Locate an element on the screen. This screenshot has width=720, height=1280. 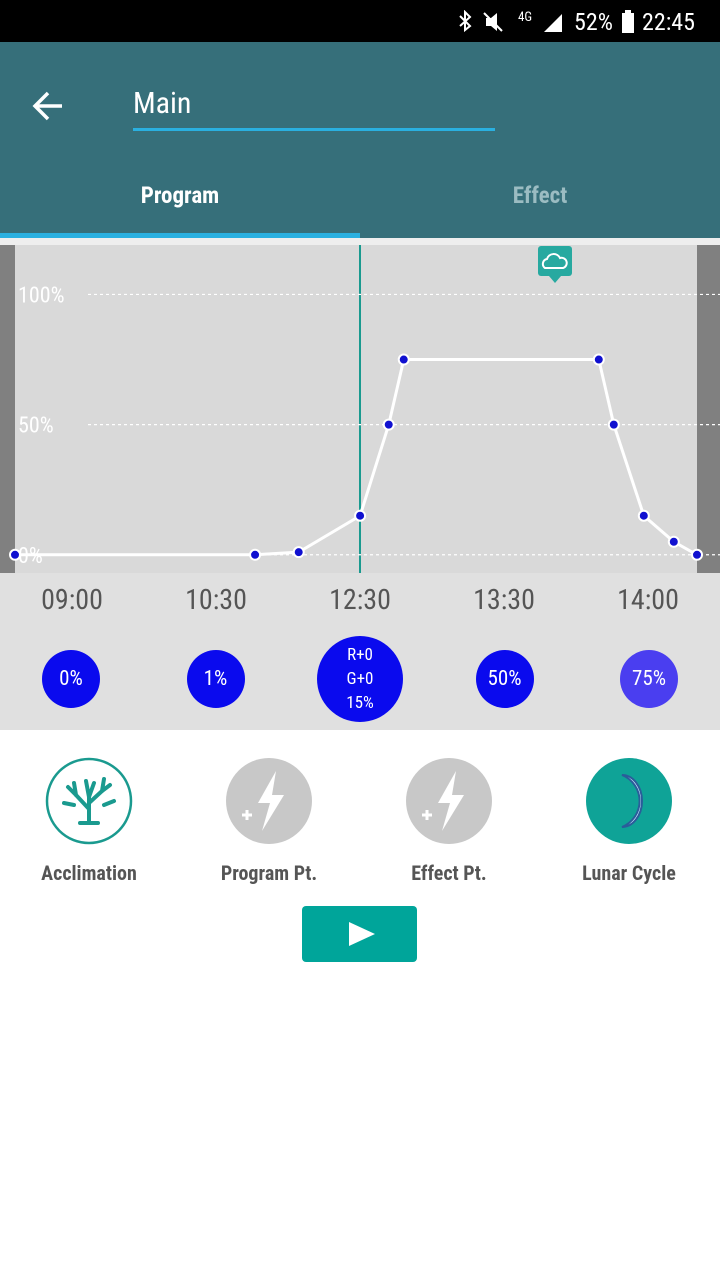
action: Program Pt. is located at coordinates (269, 821).